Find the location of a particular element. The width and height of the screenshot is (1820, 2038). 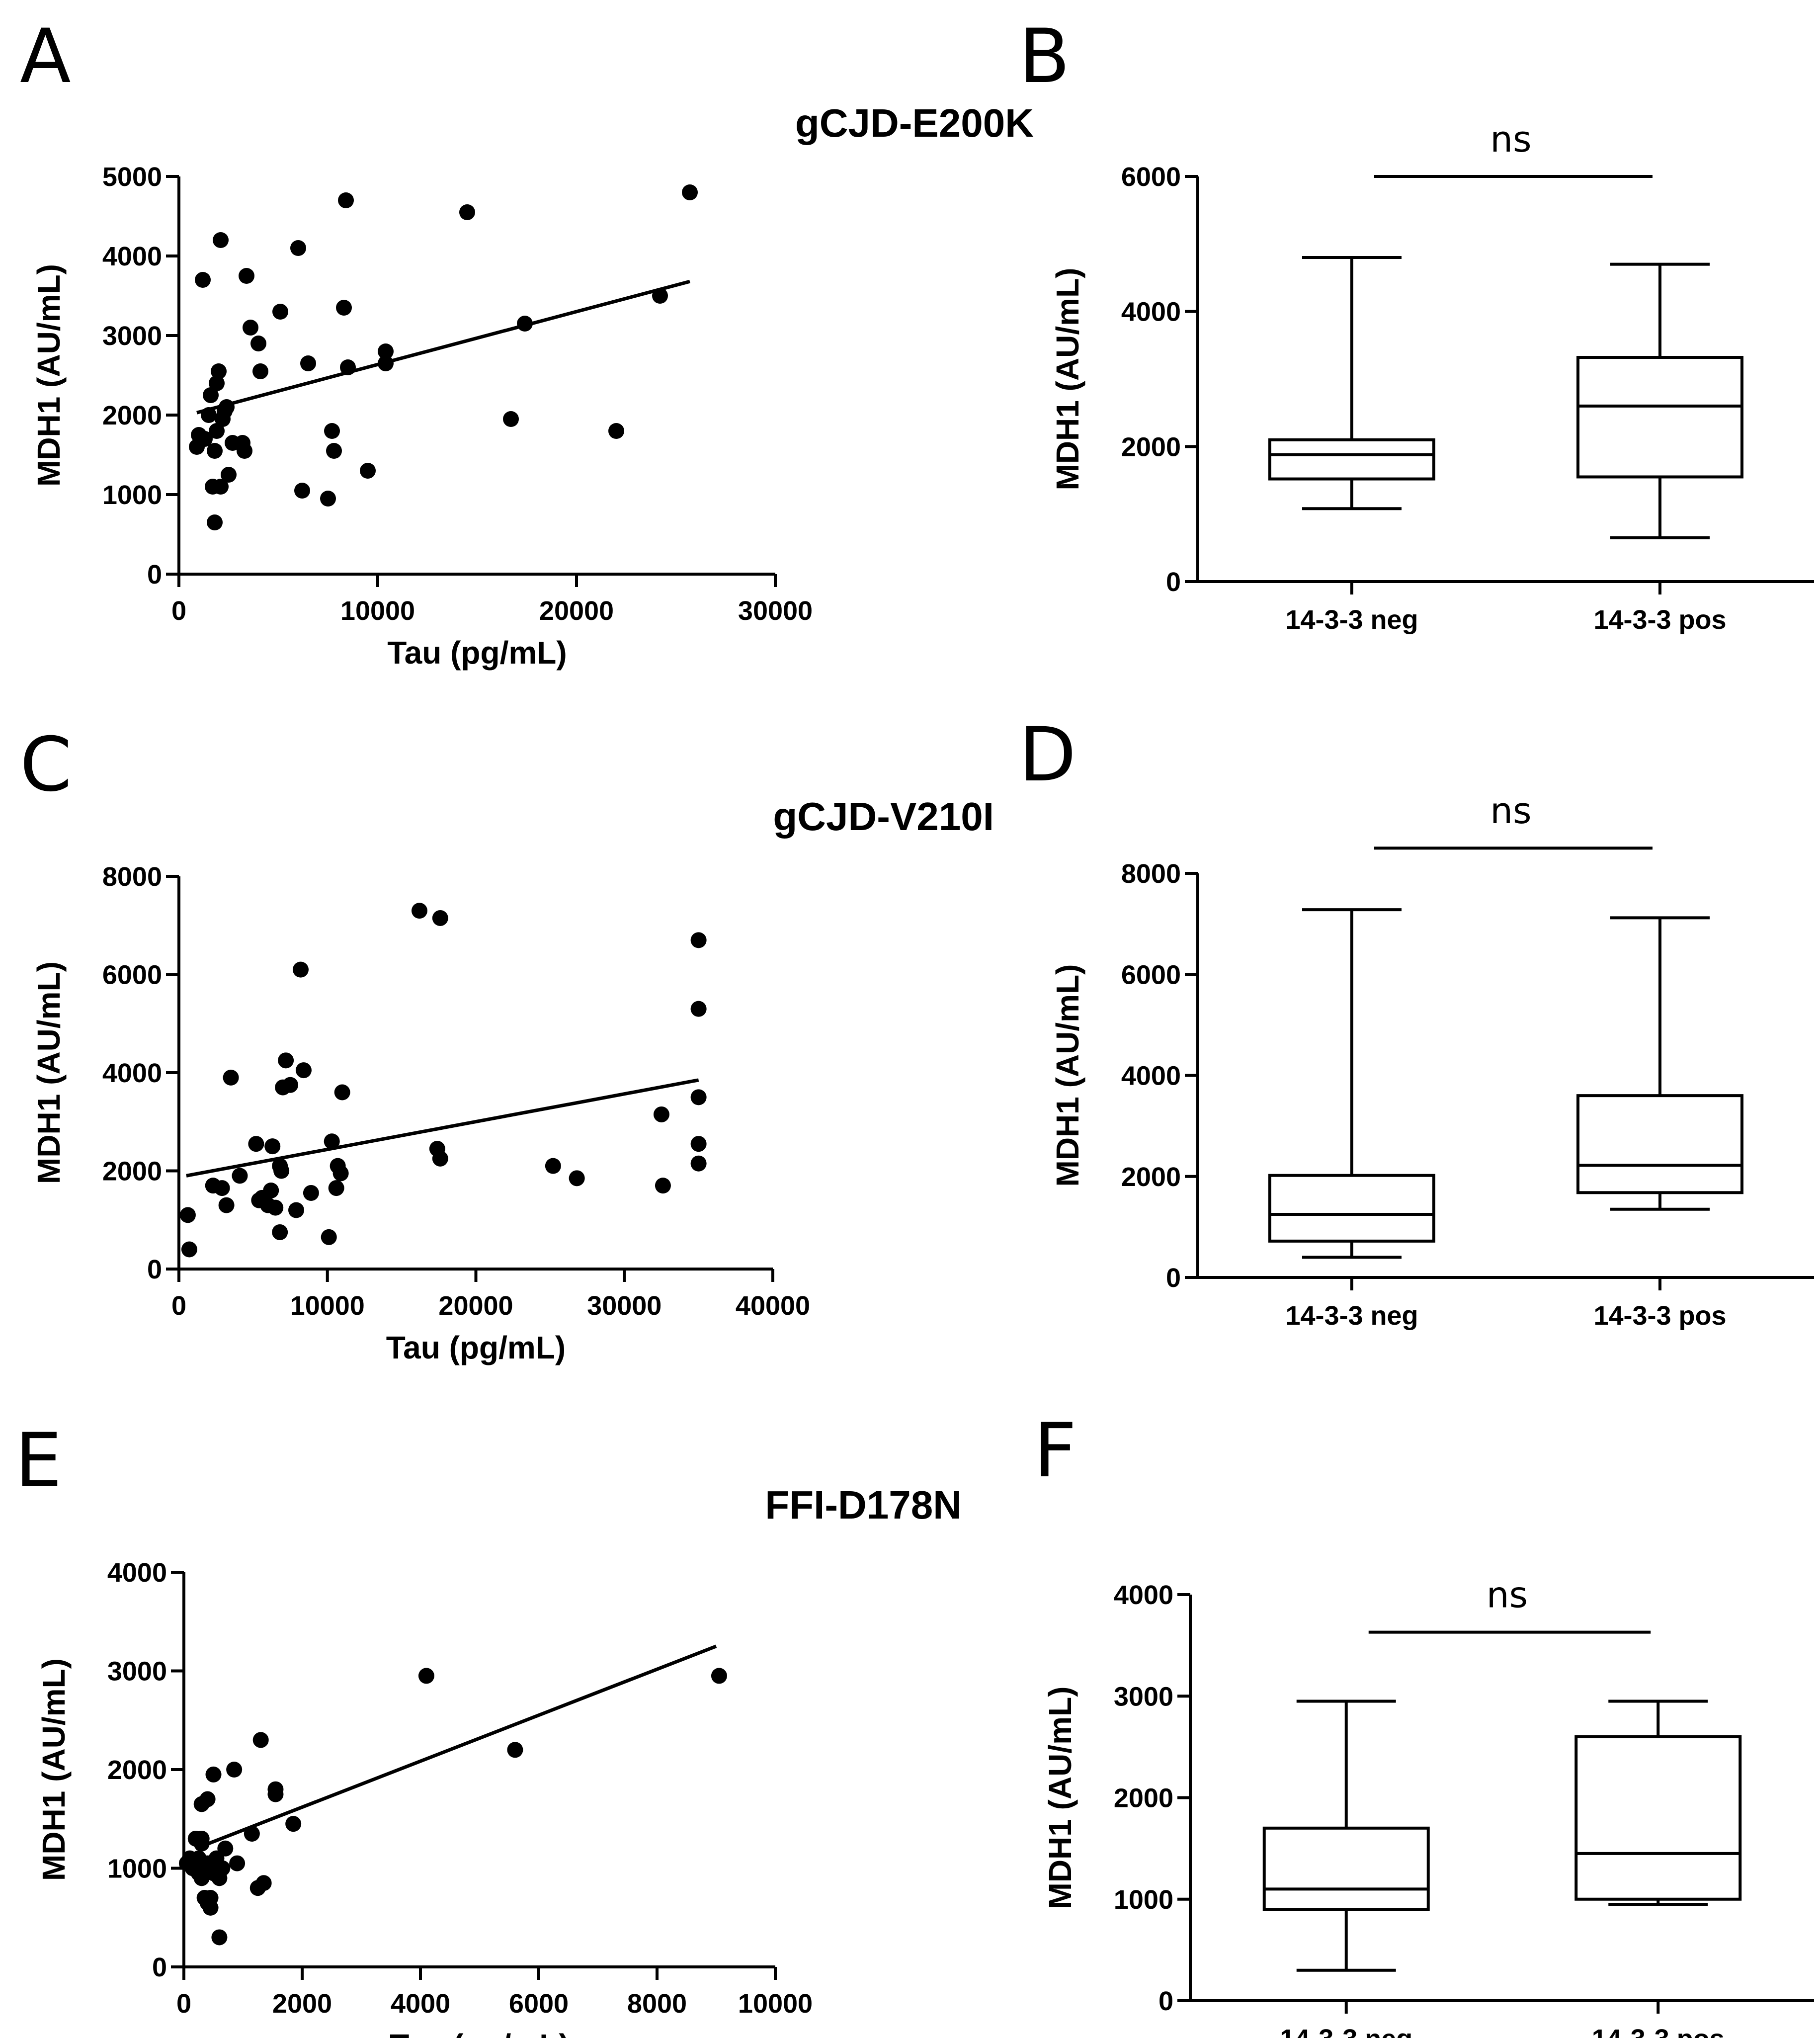

panel-letter: F is located at coordinates (1055, 1451).